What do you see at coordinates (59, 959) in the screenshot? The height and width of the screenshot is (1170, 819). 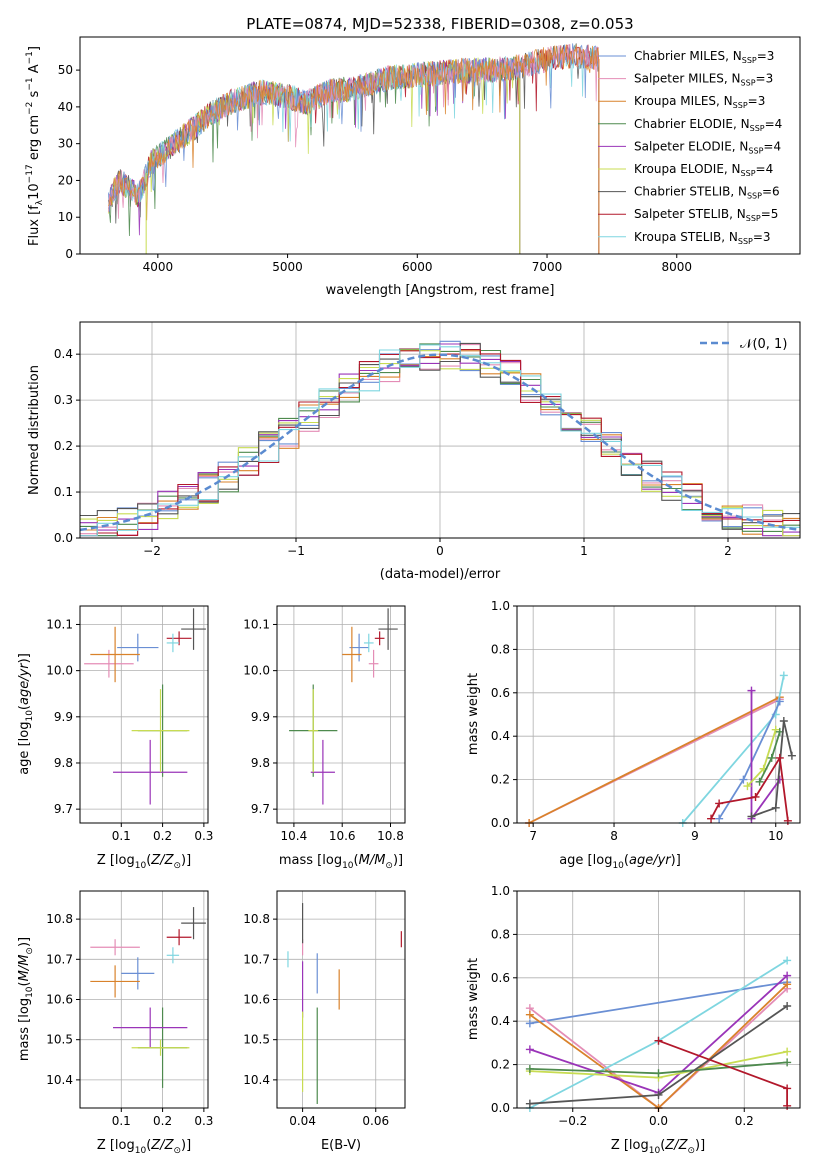 I see `y-tick-label: 10.7` at bounding box center [59, 959].